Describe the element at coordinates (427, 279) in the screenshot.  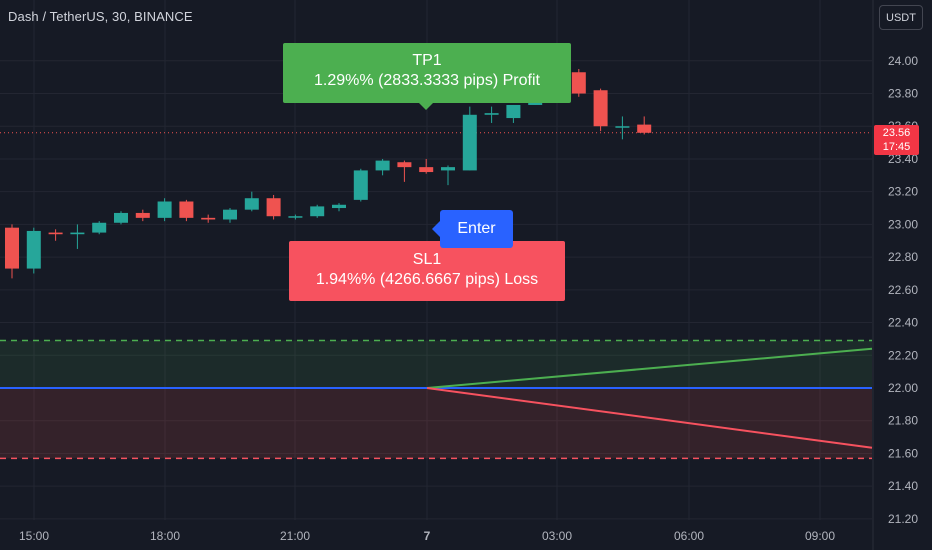
I see `sl-detail: 1.94%% (4266.6667 pips) Loss` at that location.